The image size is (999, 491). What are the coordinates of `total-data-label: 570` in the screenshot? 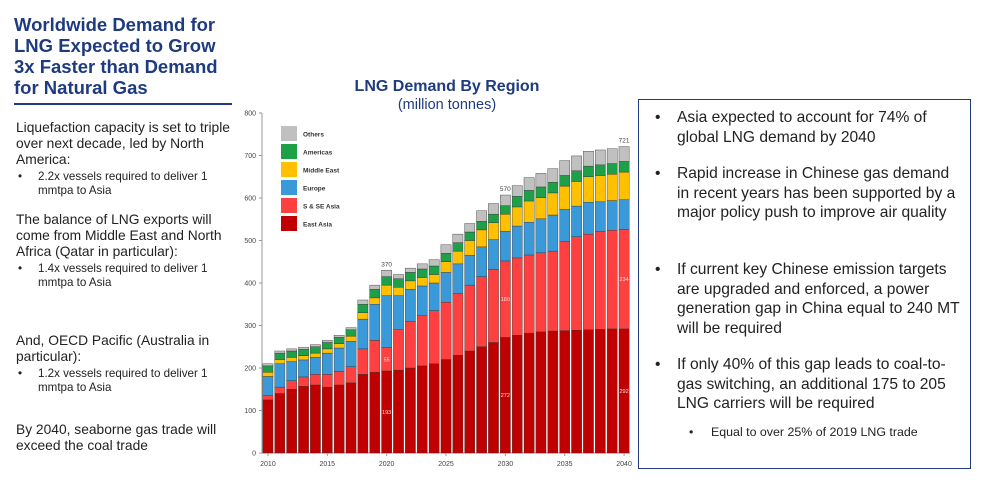 It's located at (505, 189).